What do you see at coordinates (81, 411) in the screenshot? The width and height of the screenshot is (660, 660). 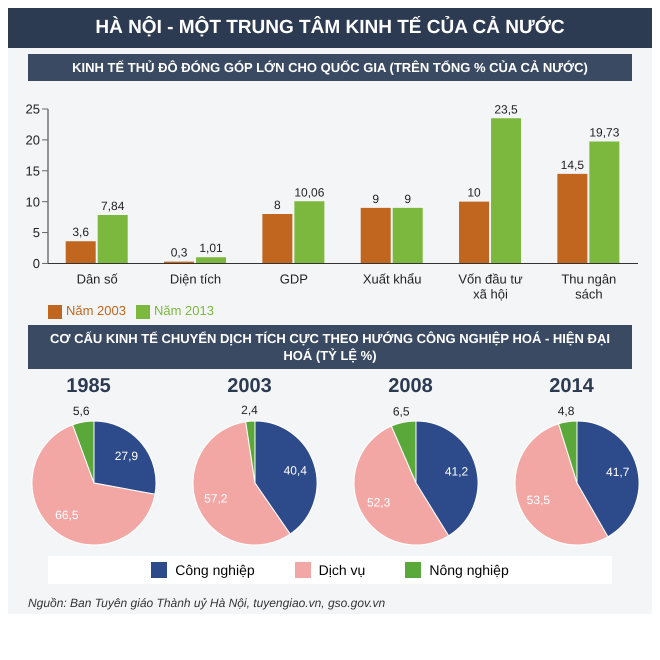 I see `data-label: 5,6` at bounding box center [81, 411].